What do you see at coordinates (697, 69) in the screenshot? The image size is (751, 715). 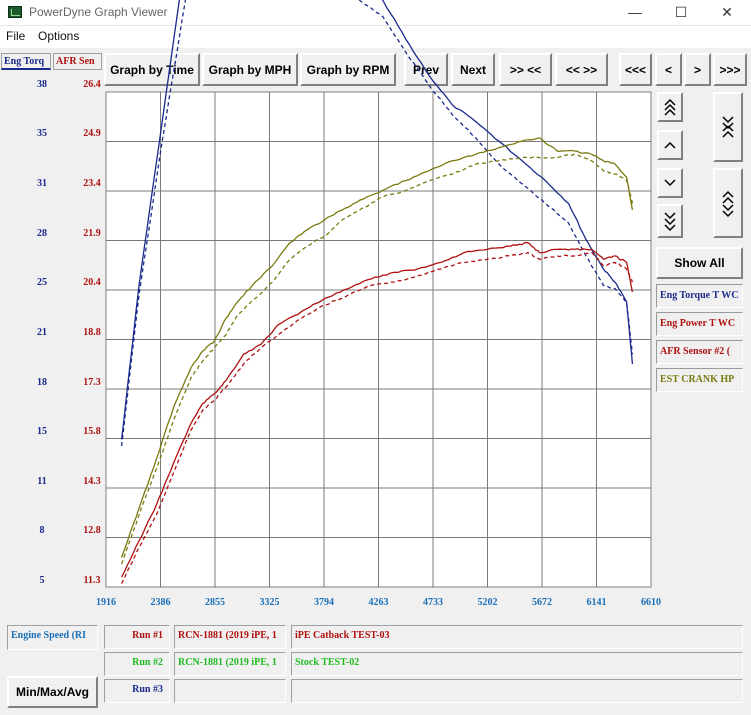 I see `scroll-right-button: >` at bounding box center [697, 69].